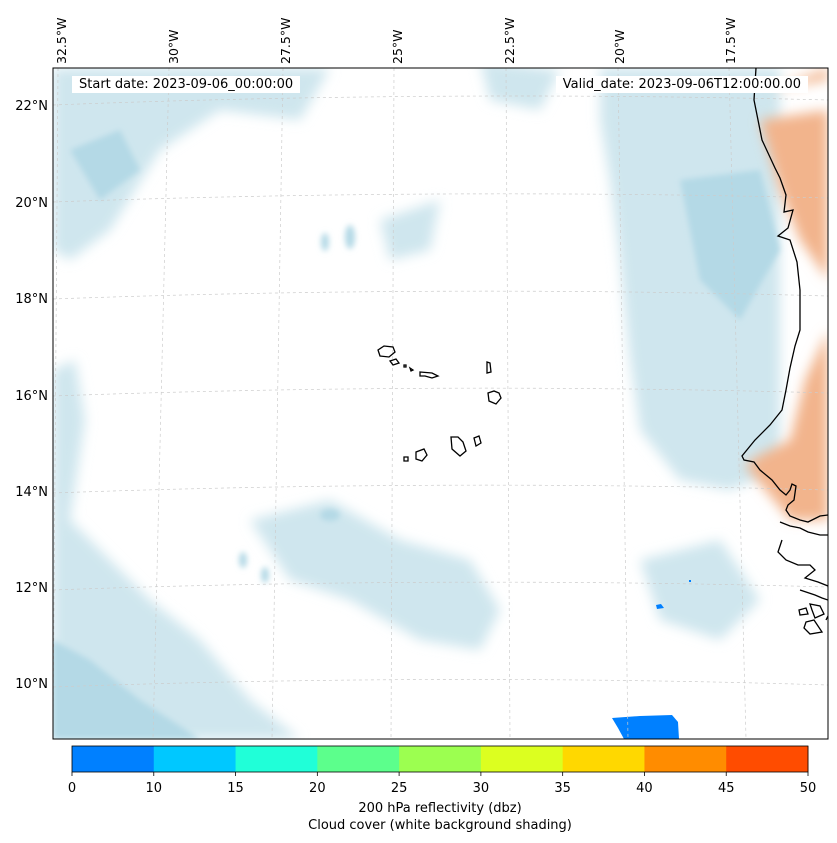 This screenshot has height=843, width=837. I want to click on island-boa-vista, so click(494, 397).